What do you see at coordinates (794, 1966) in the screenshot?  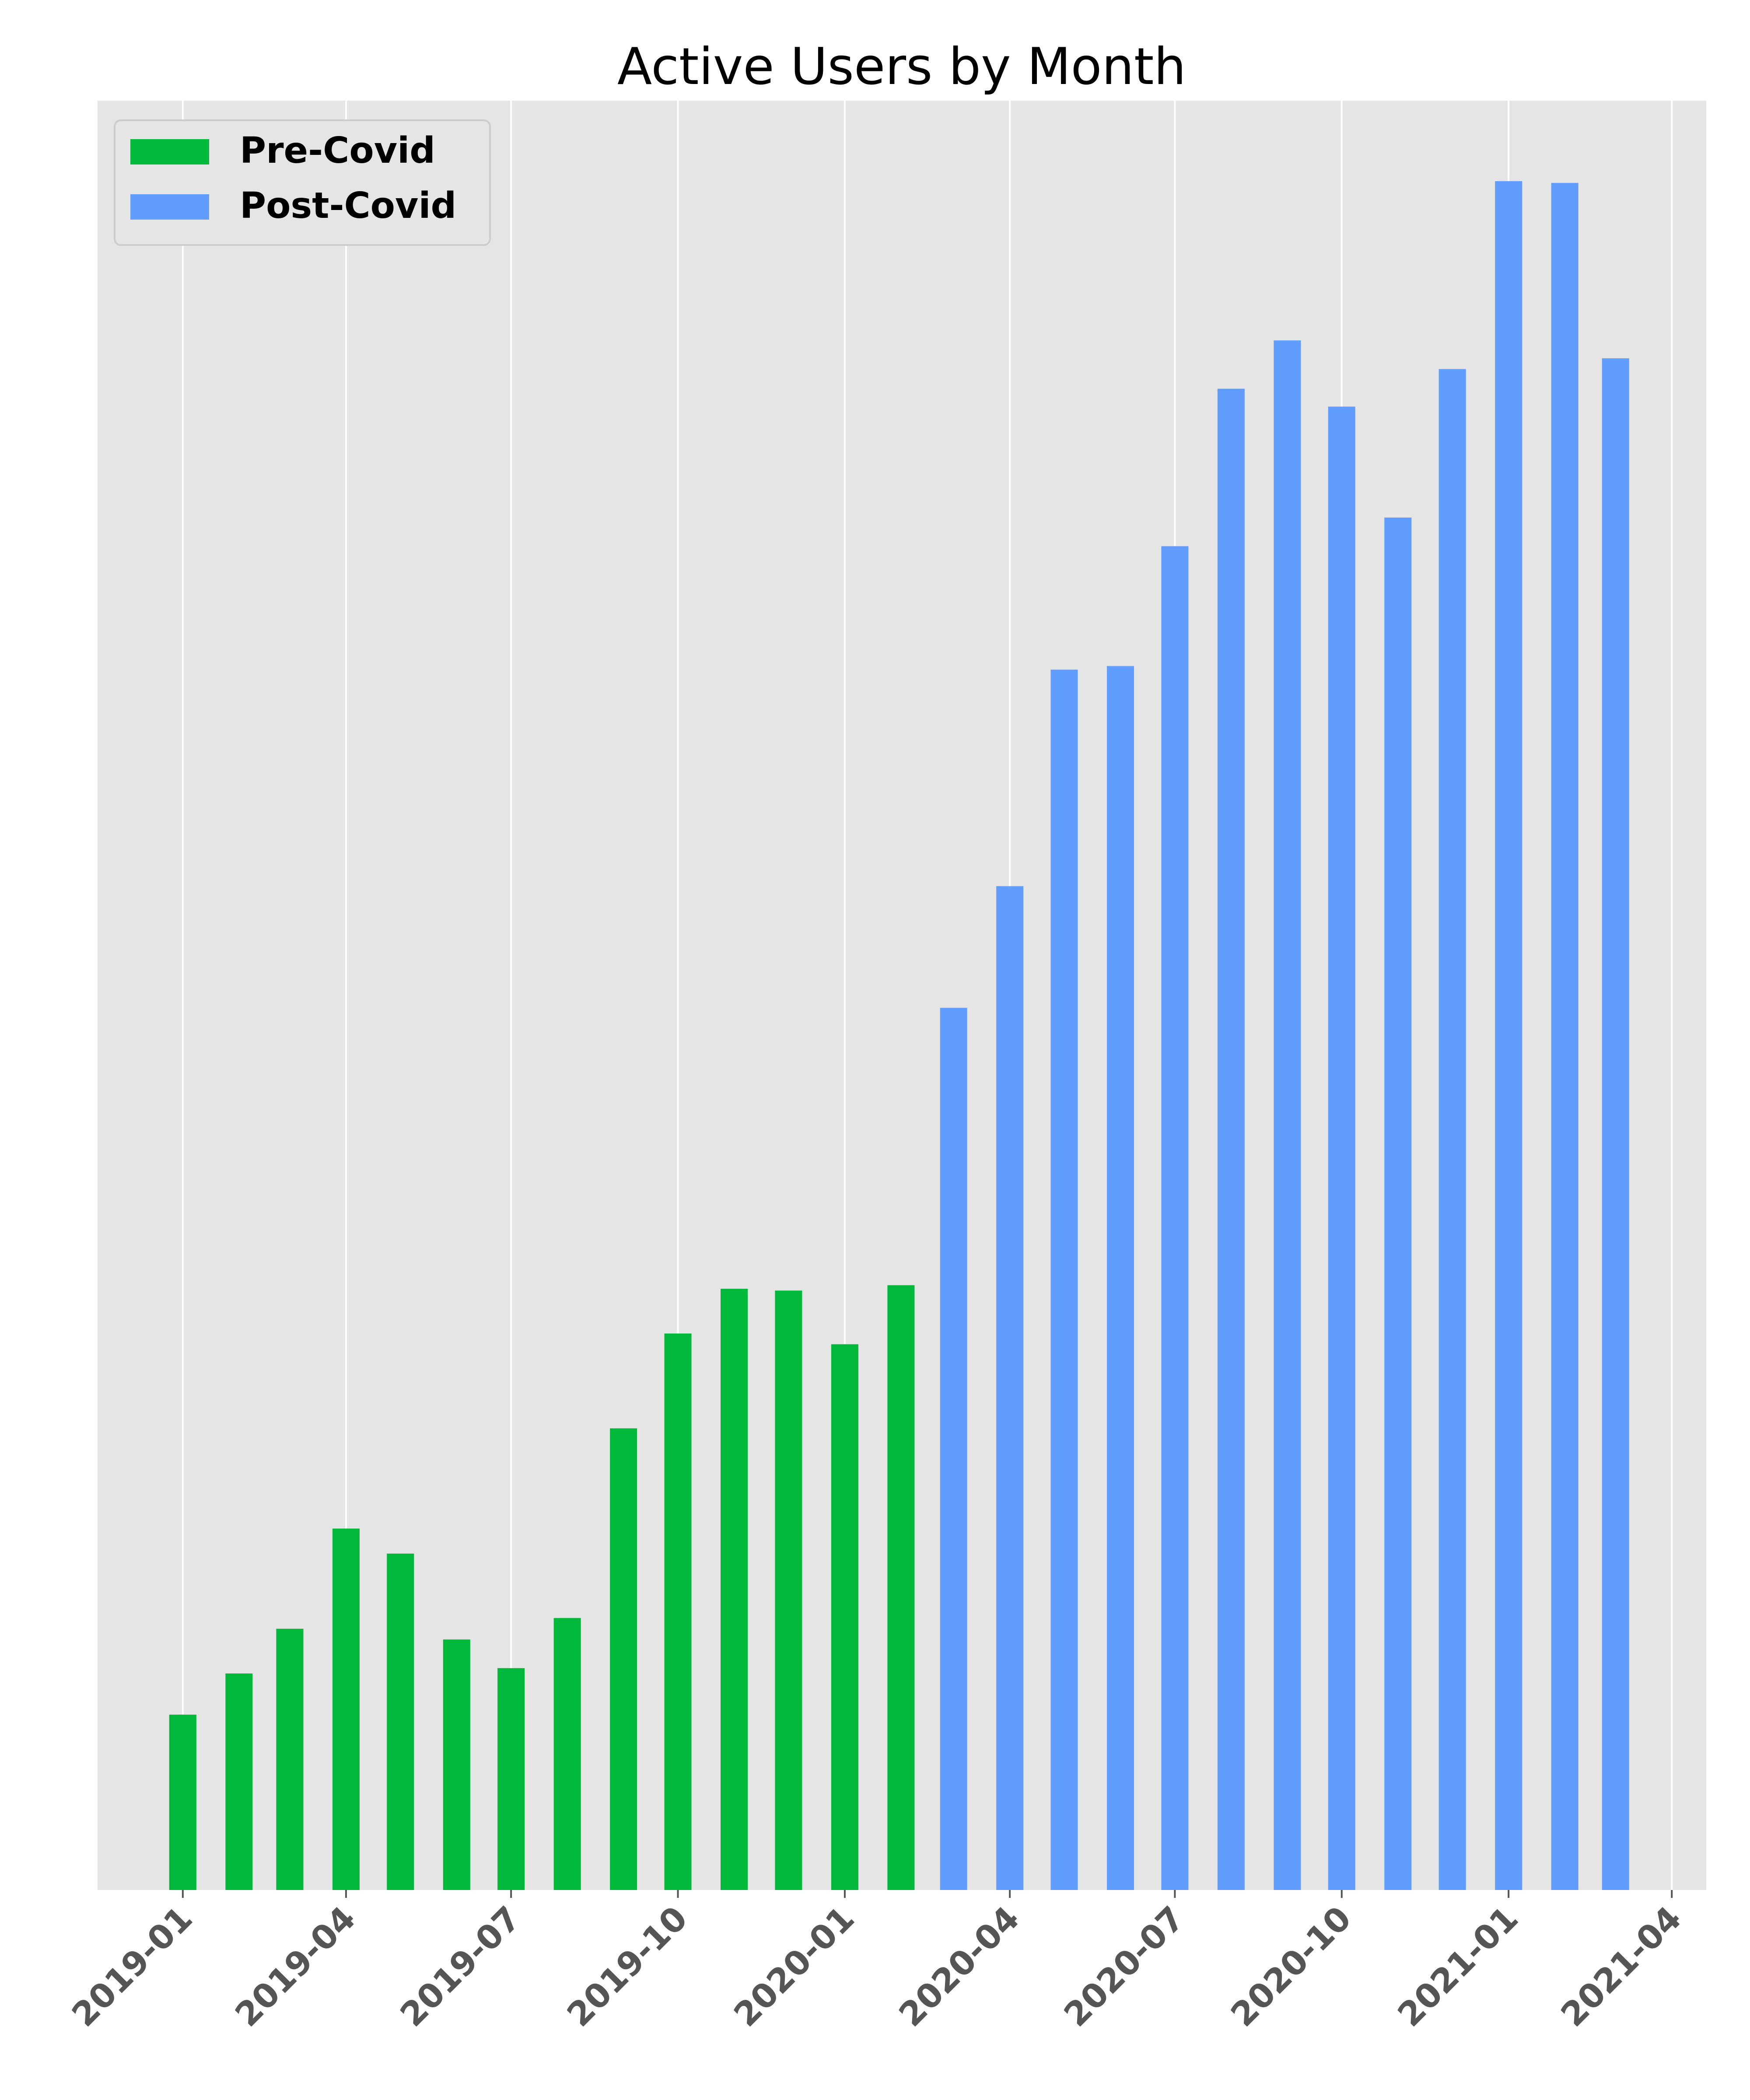 I see `x-tick-label-2020-01: 2020-01` at bounding box center [794, 1966].